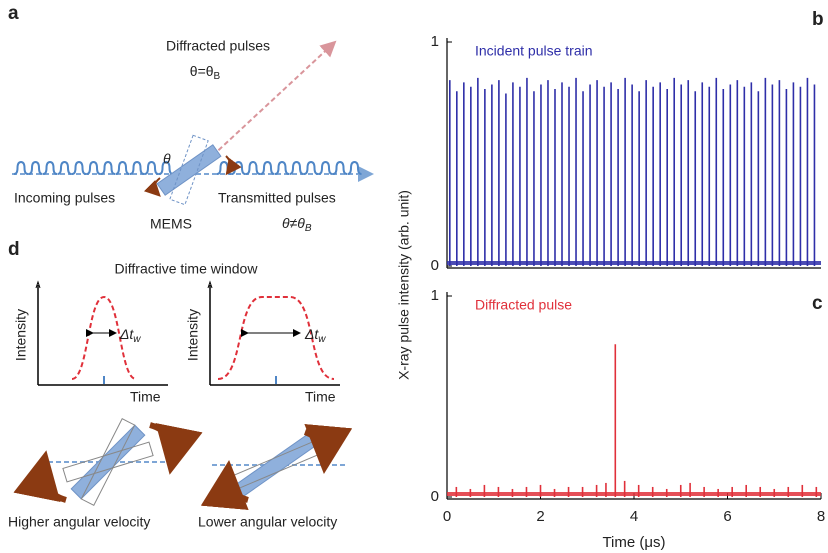 The image size is (828, 553). What do you see at coordinates (727, 516) in the screenshot?
I see `x-tick-label: 6` at bounding box center [727, 516].